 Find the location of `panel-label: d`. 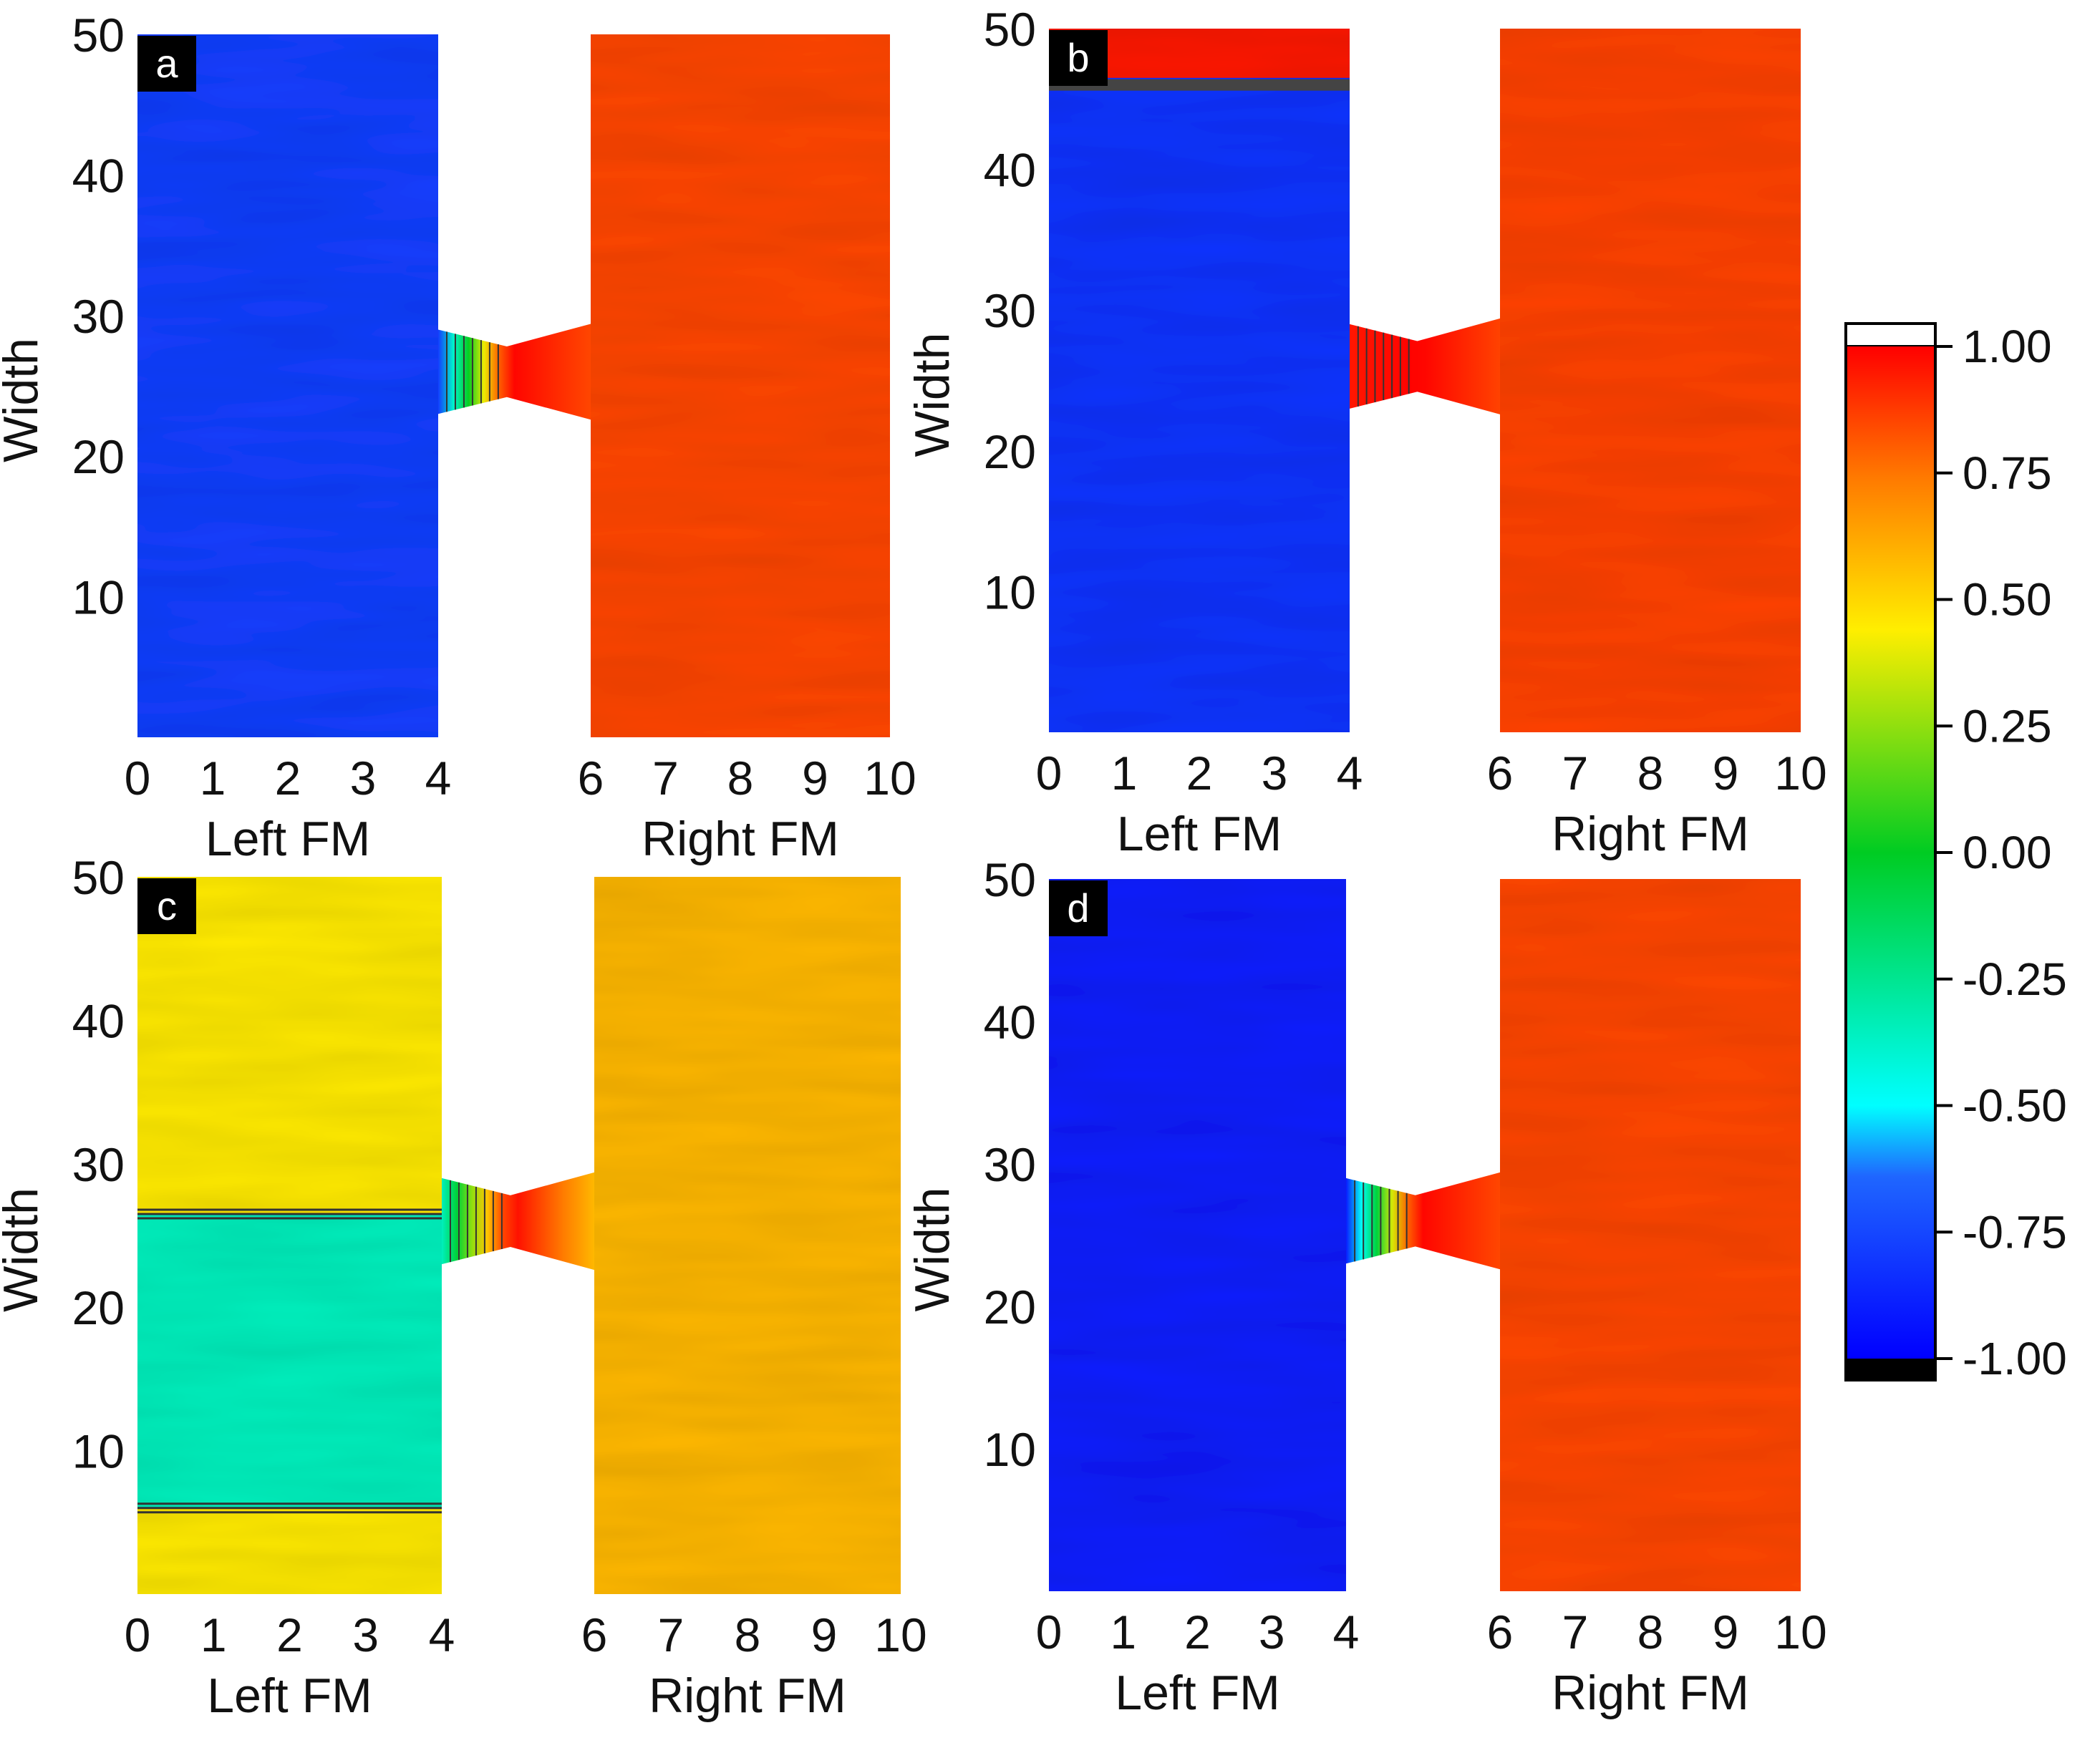

panel-label: d is located at coordinates (1078, 908).